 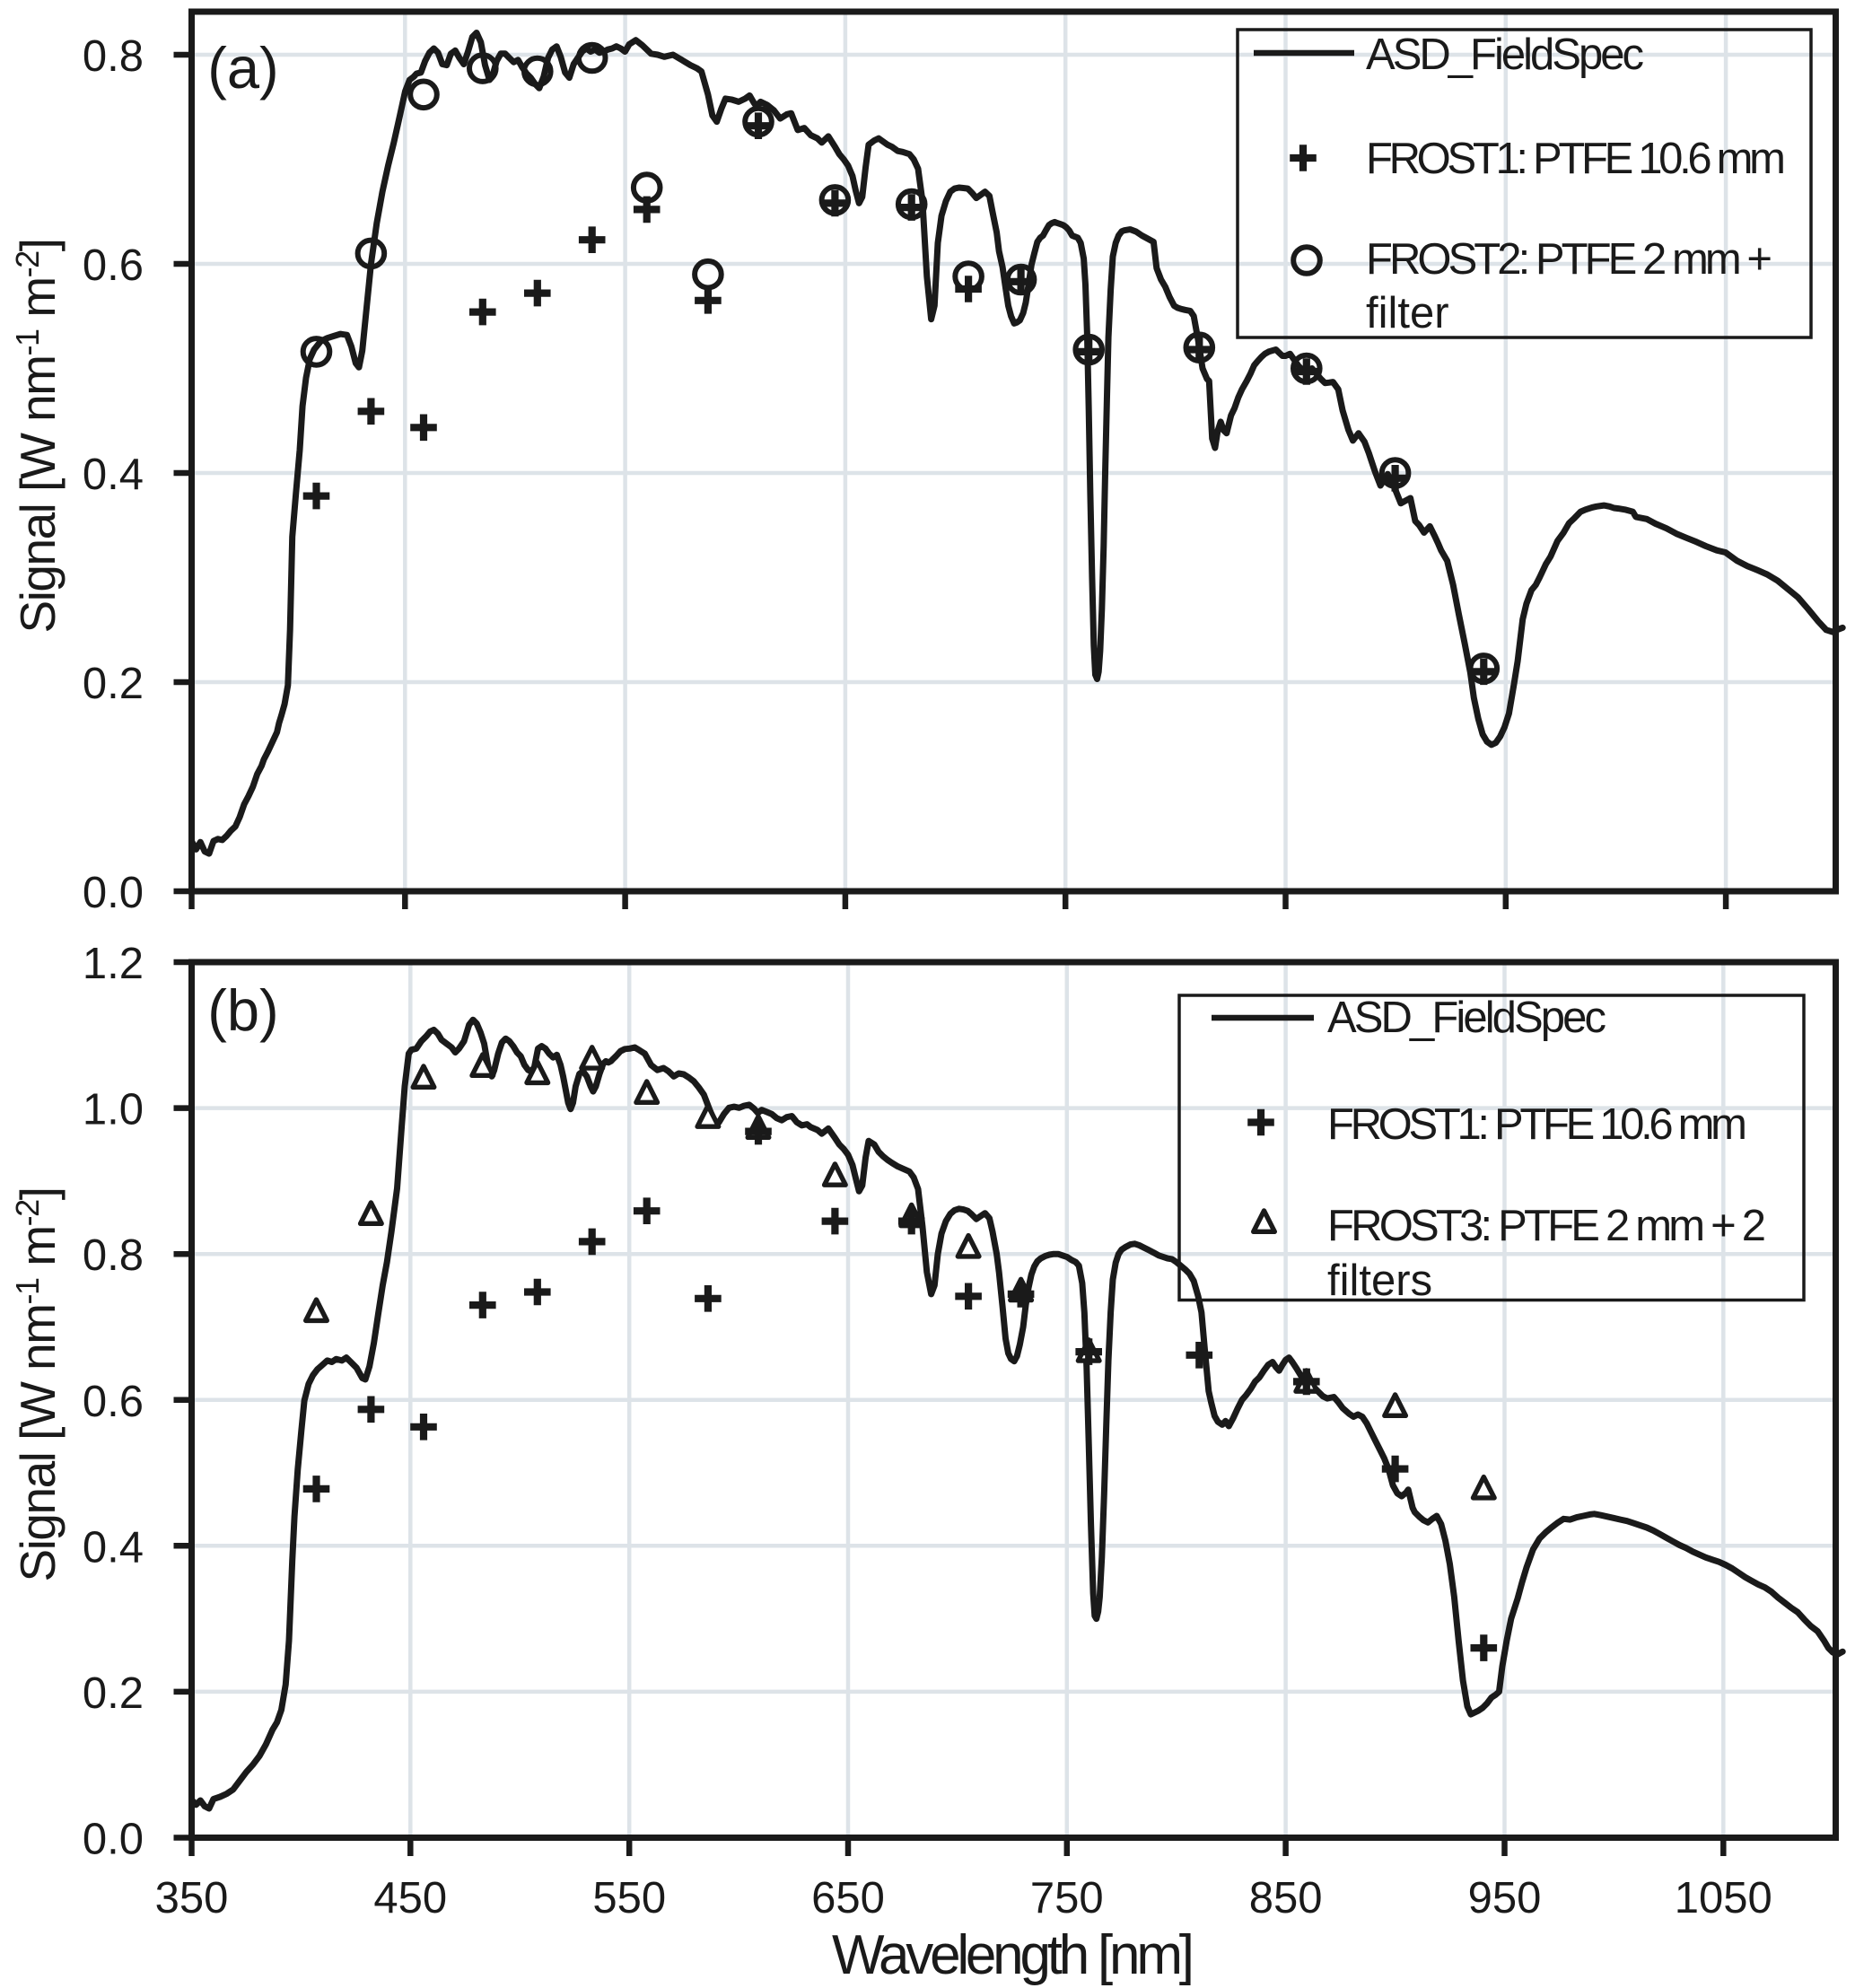 What do you see at coordinates (629, 1898) in the screenshot?
I see `svg-text: 550` at bounding box center [629, 1898].